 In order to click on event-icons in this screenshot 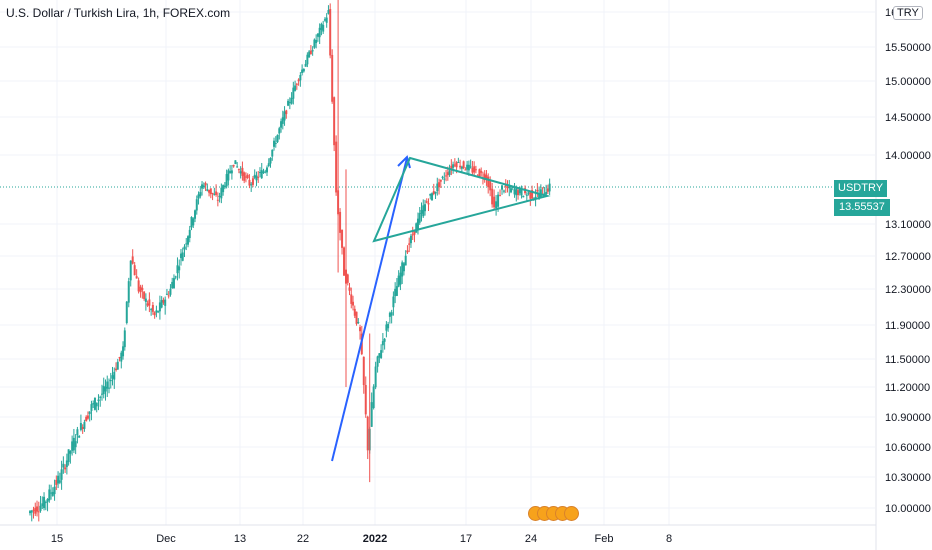, I will do `click(556, 514)`.